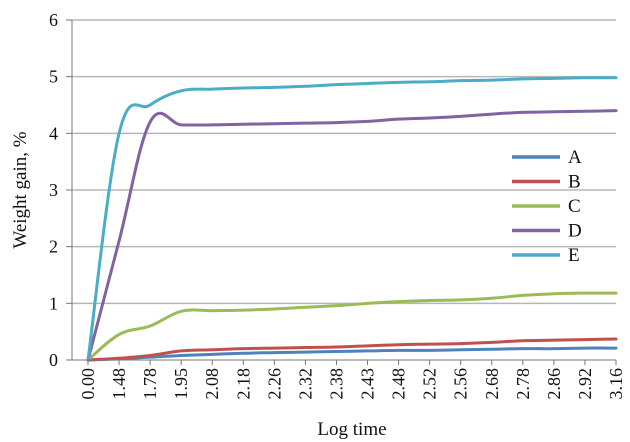 The height and width of the screenshot is (442, 630). I want to click on x-tick-label: 2.48, so click(399, 384).